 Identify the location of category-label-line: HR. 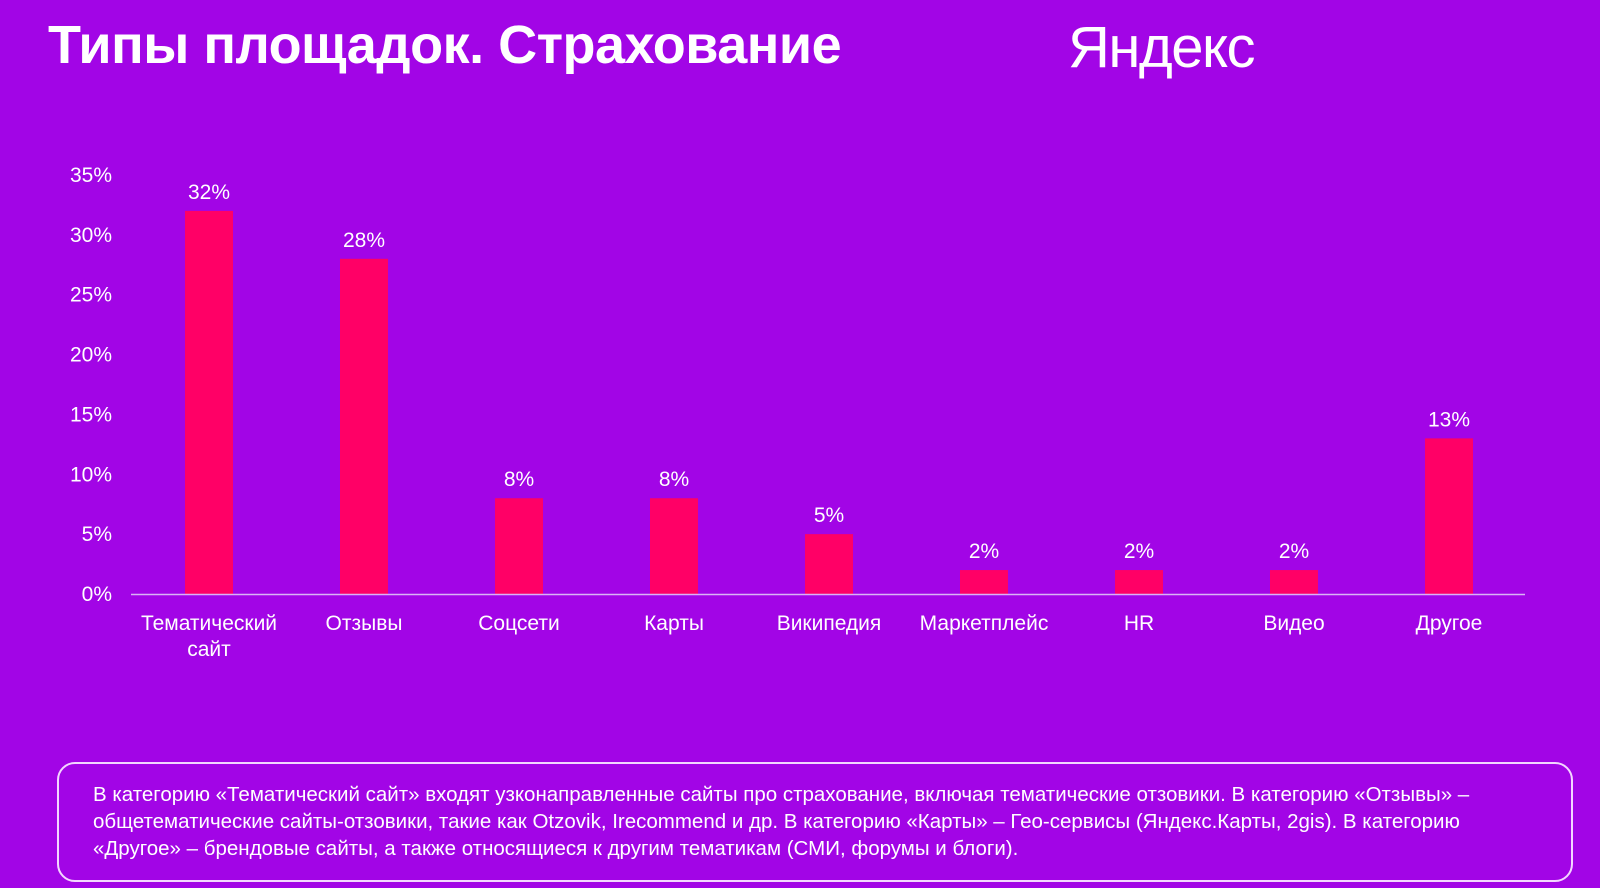
(1139, 623).